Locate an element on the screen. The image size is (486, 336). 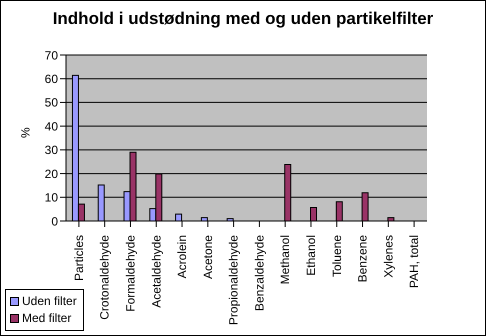
y-tick-label: 30 is located at coordinates (51, 150).